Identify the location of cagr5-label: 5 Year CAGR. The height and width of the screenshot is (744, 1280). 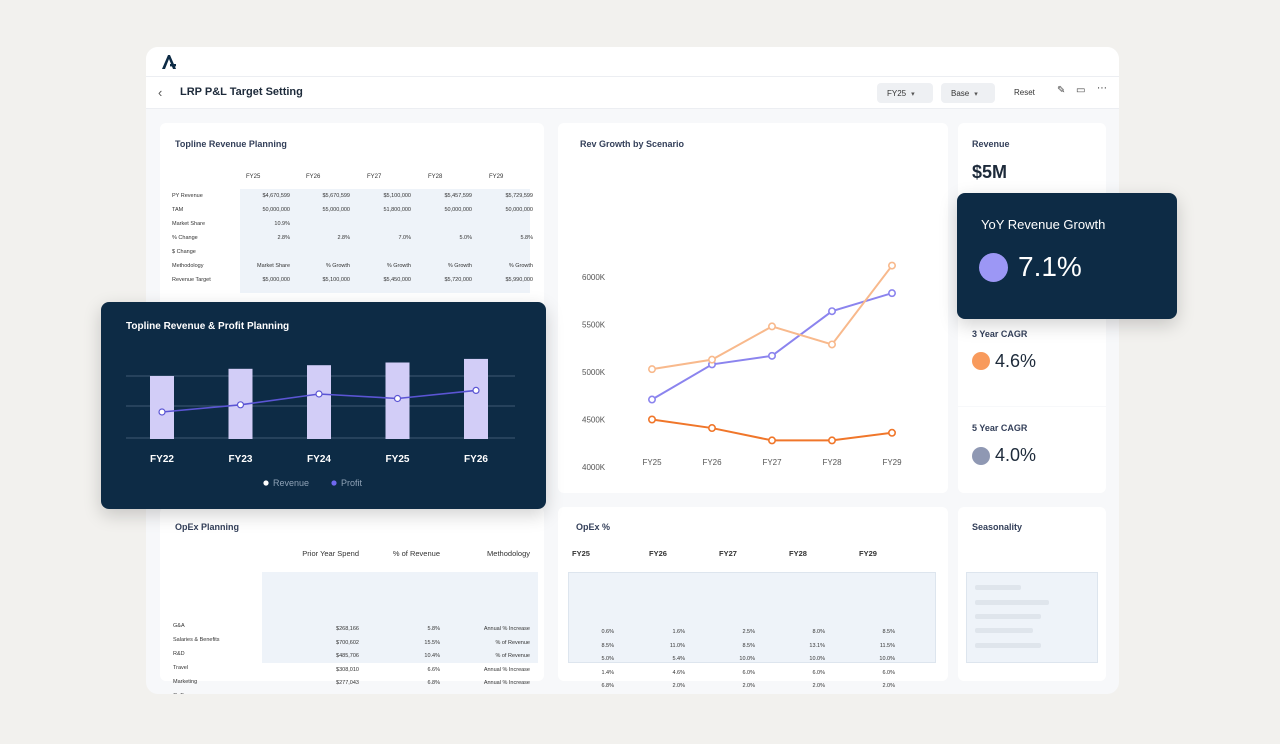
(1000, 428).